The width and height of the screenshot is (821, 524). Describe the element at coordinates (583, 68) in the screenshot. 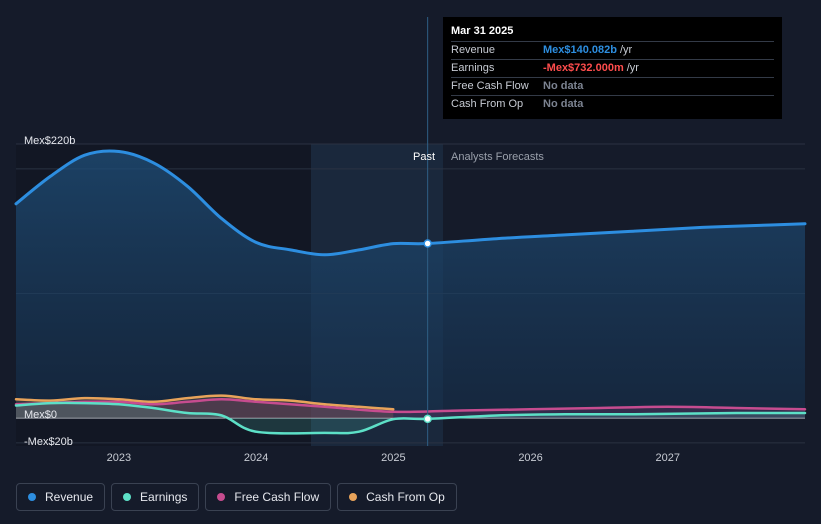

I see `tooltip-value: -Mex$732.000m` at that location.